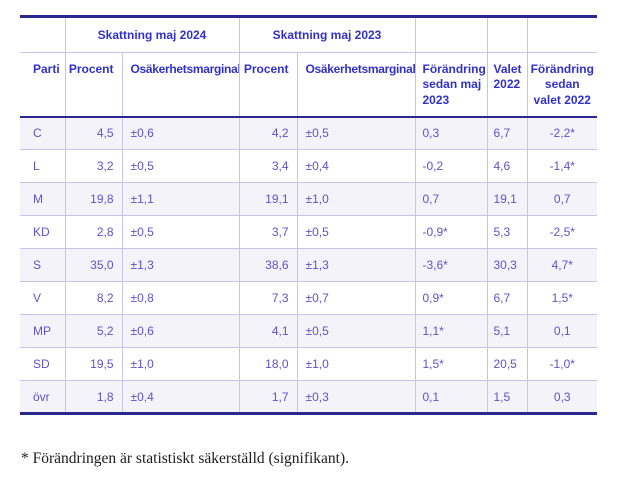  Describe the element at coordinates (561, 331) in the screenshot. I see `cell-change-since-election: 0,1` at that location.